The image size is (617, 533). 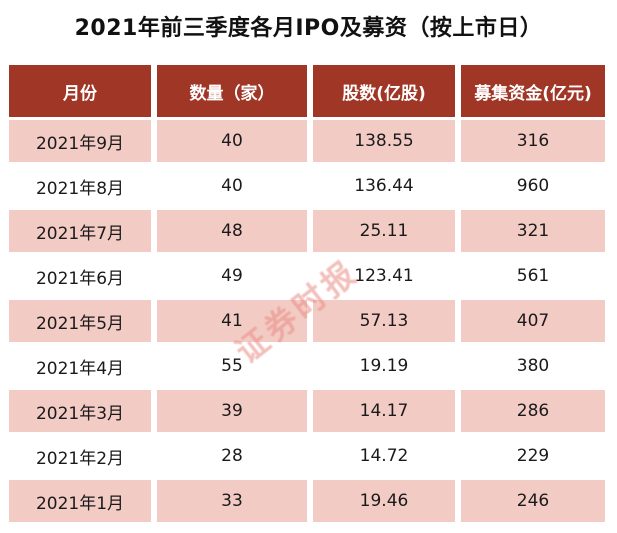 What do you see at coordinates (533, 141) in the screenshot?
I see `table-cell: 316` at bounding box center [533, 141].